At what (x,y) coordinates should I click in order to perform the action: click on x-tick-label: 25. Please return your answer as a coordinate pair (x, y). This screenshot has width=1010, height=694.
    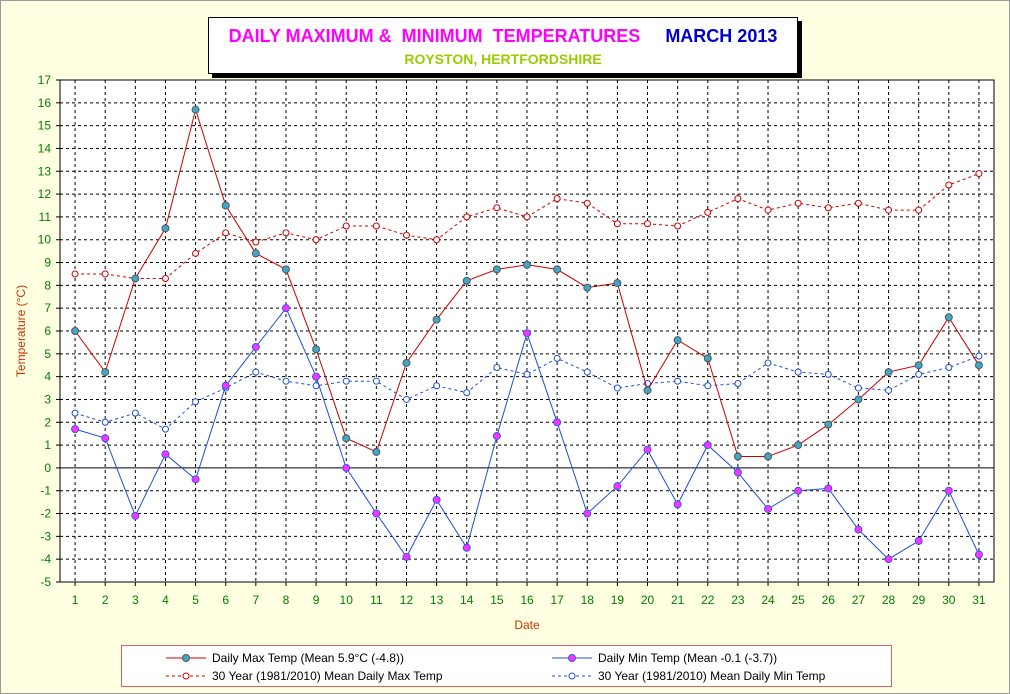
    Looking at the image, I should click on (798, 600).